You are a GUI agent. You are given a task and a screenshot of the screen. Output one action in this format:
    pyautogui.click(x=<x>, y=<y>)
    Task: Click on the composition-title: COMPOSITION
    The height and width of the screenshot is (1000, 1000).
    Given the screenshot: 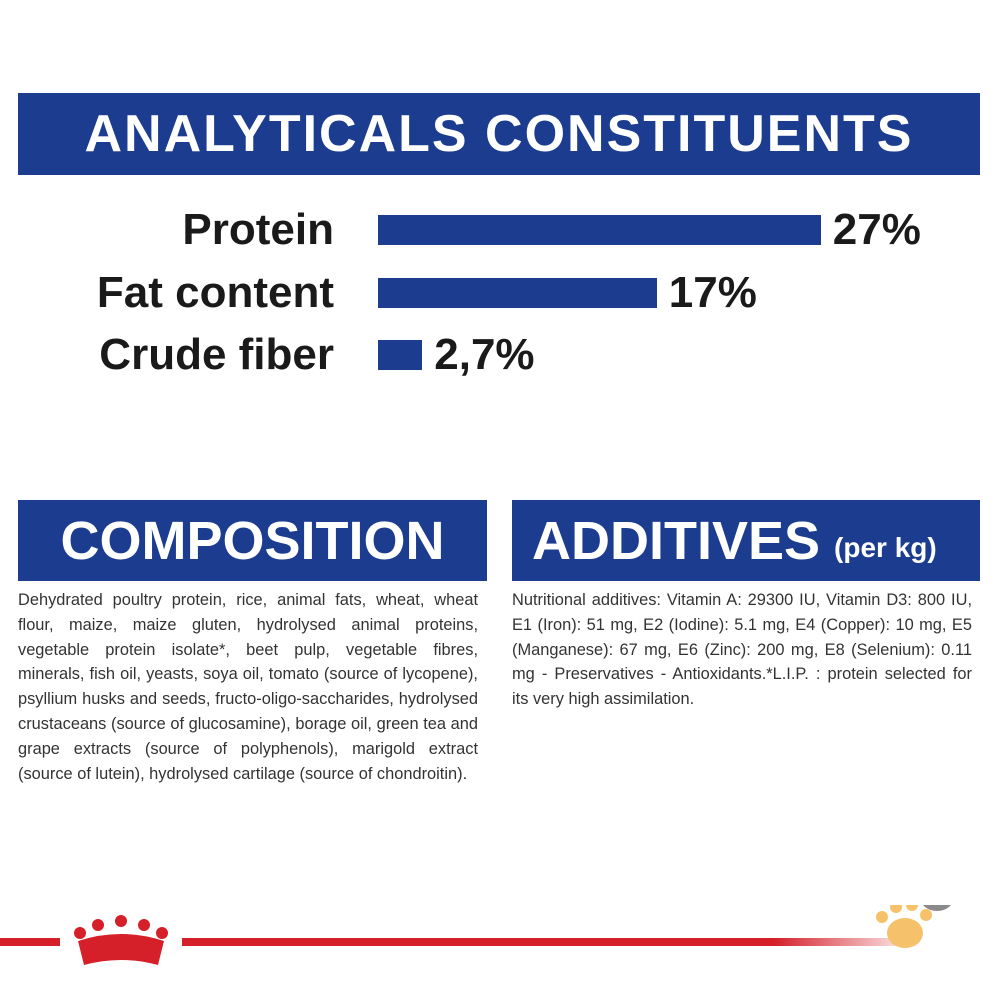 What is the action you would take?
    pyautogui.click(x=252, y=540)
    